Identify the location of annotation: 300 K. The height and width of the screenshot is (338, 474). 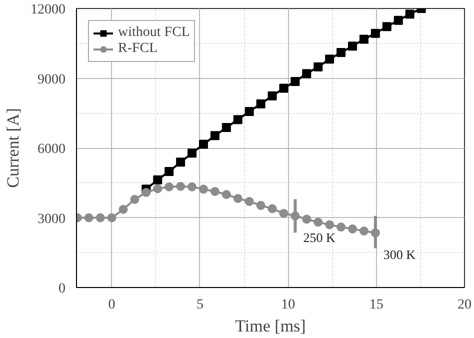
(399, 254).